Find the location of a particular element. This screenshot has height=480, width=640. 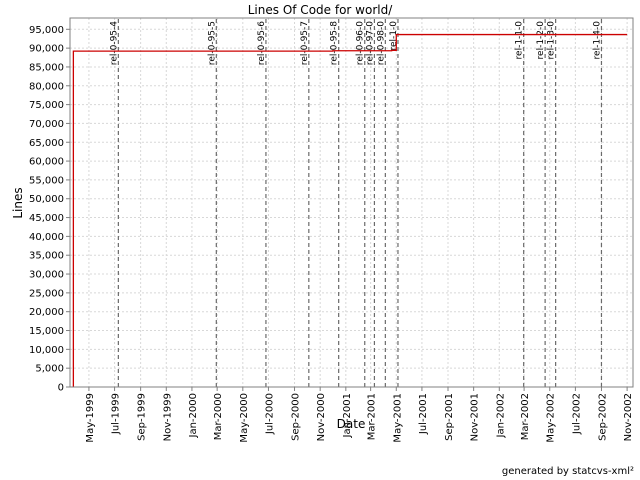

release-marker-label: rel-1-1-0 is located at coordinates (520, 40).